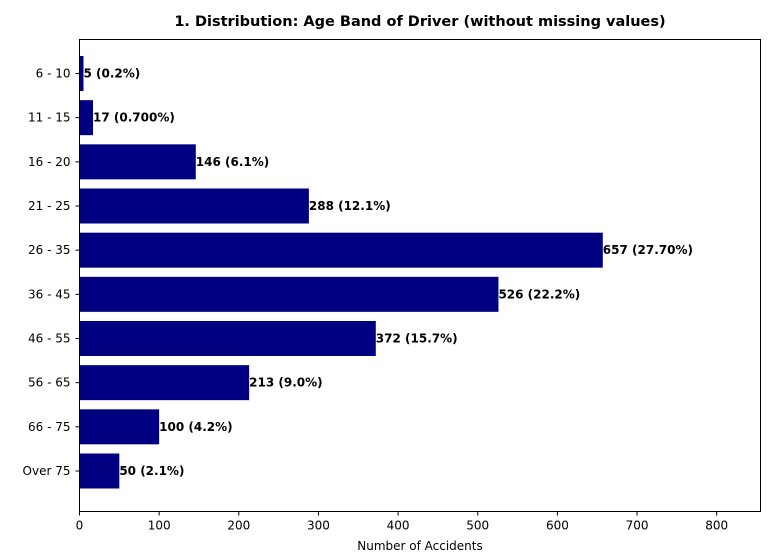 This screenshot has width=769, height=560. I want to click on data-label: 146 (6.1%), so click(232, 162).